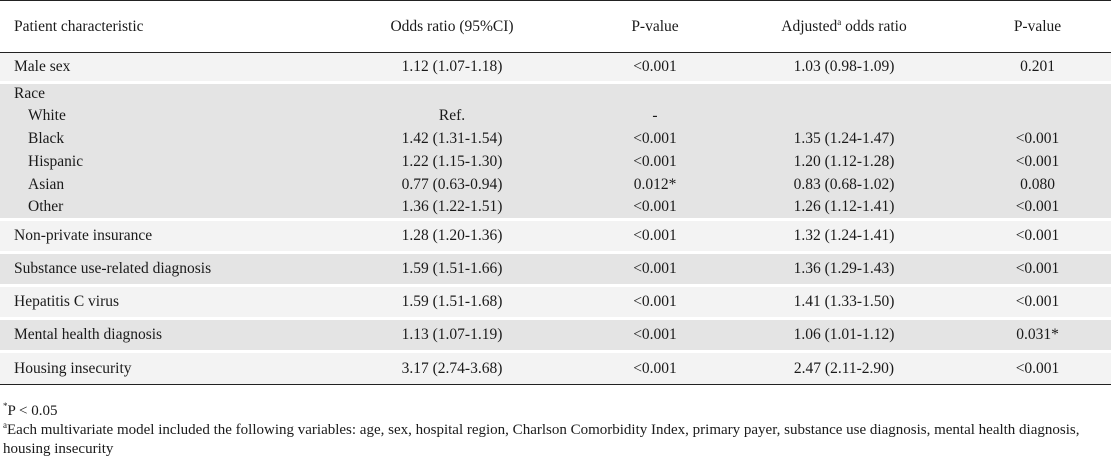 This screenshot has width=1111, height=466. What do you see at coordinates (452, 66) in the screenshot?
I see `odds-ratio-cell: 1.12 (1.07-1.18)` at bounding box center [452, 66].